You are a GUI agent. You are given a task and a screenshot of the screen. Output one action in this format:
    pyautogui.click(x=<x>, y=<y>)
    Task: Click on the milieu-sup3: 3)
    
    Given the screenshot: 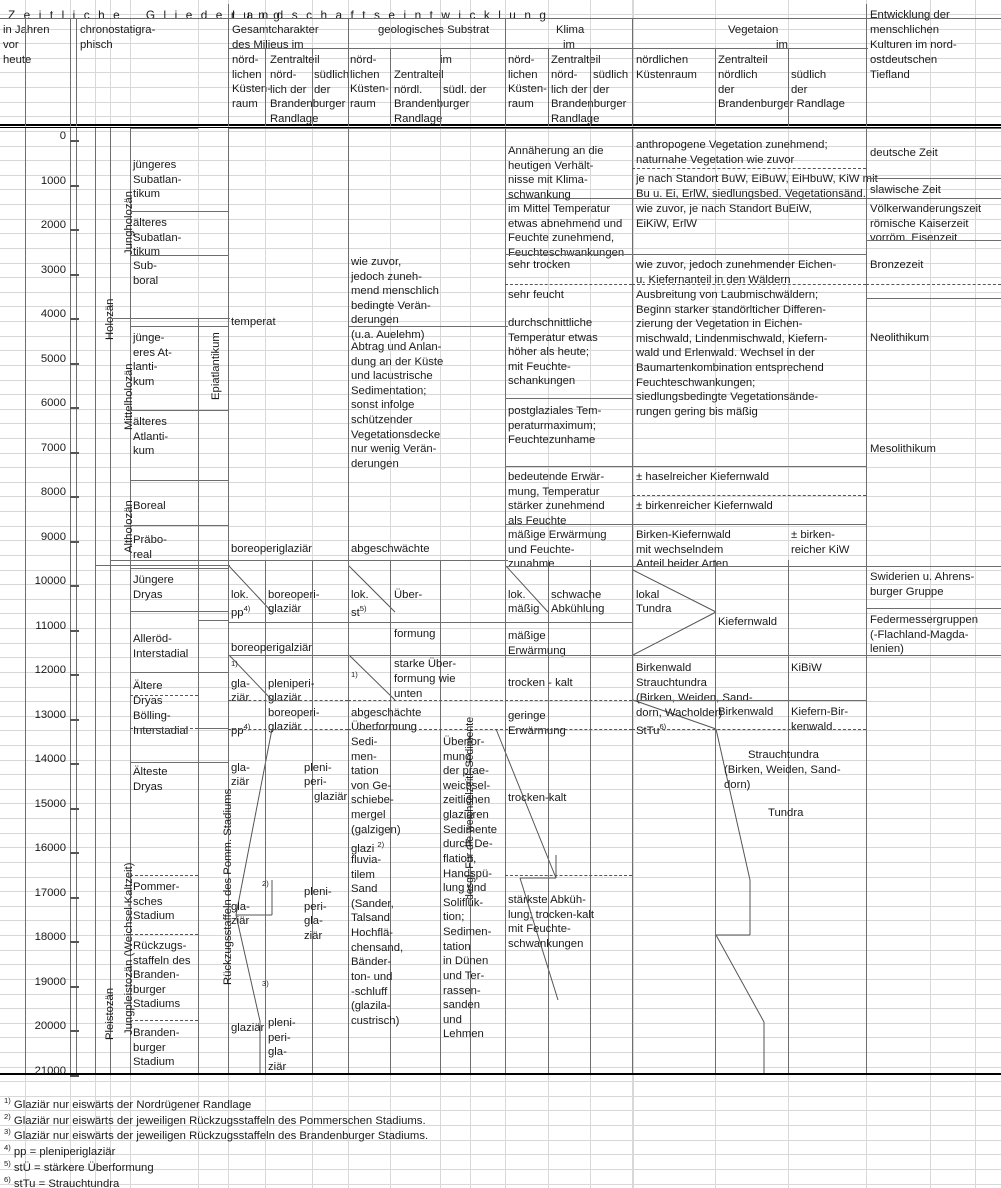 What is the action you would take?
    pyautogui.click(x=265, y=983)
    